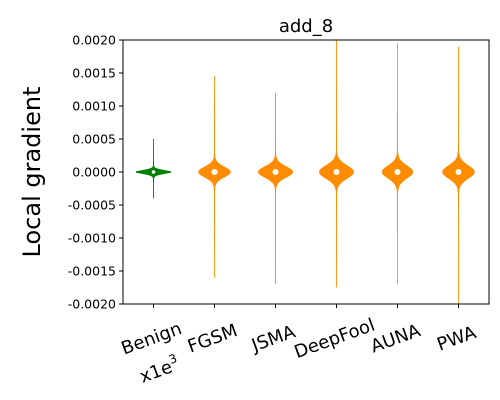  Describe the element at coordinates (397, 164) in the screenshot. I see `violin-auna` at that location.